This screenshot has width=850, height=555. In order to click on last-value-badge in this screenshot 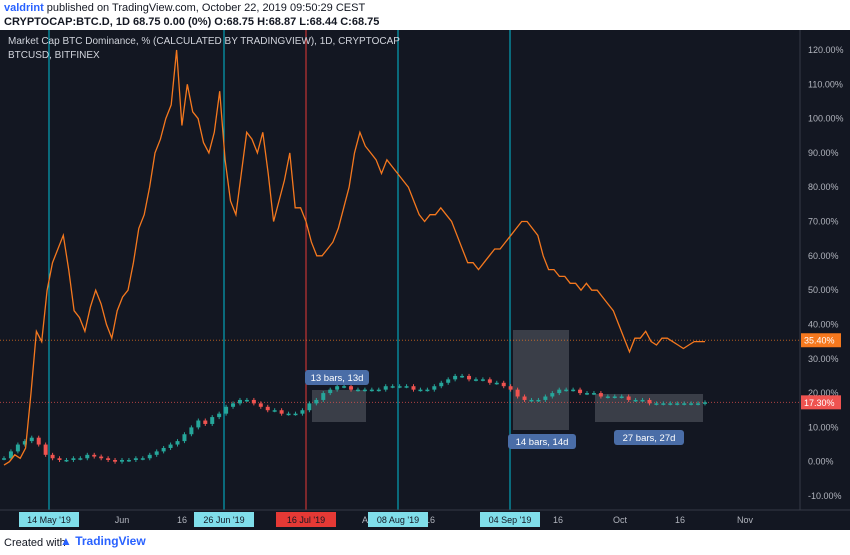, I will do `click(821, 340)`.